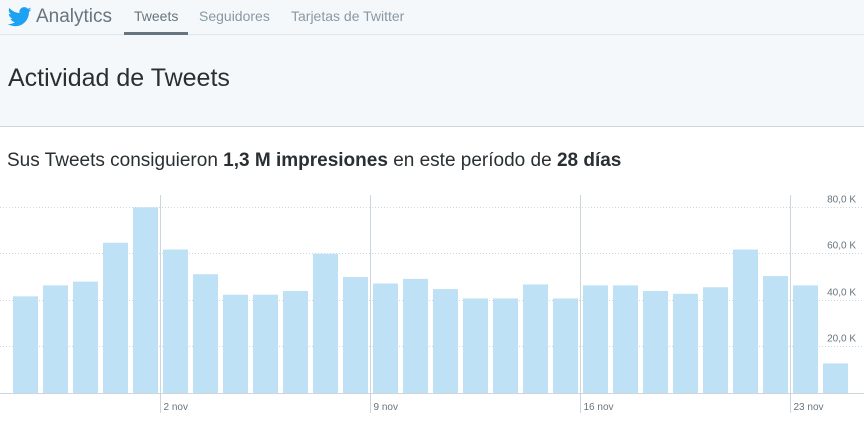 Image resolution: width=864 pixels, height=428 pixels. Describe the element at coordinates (589, 160) in the screenshot. I see `summary-period: 28 días` at that location.